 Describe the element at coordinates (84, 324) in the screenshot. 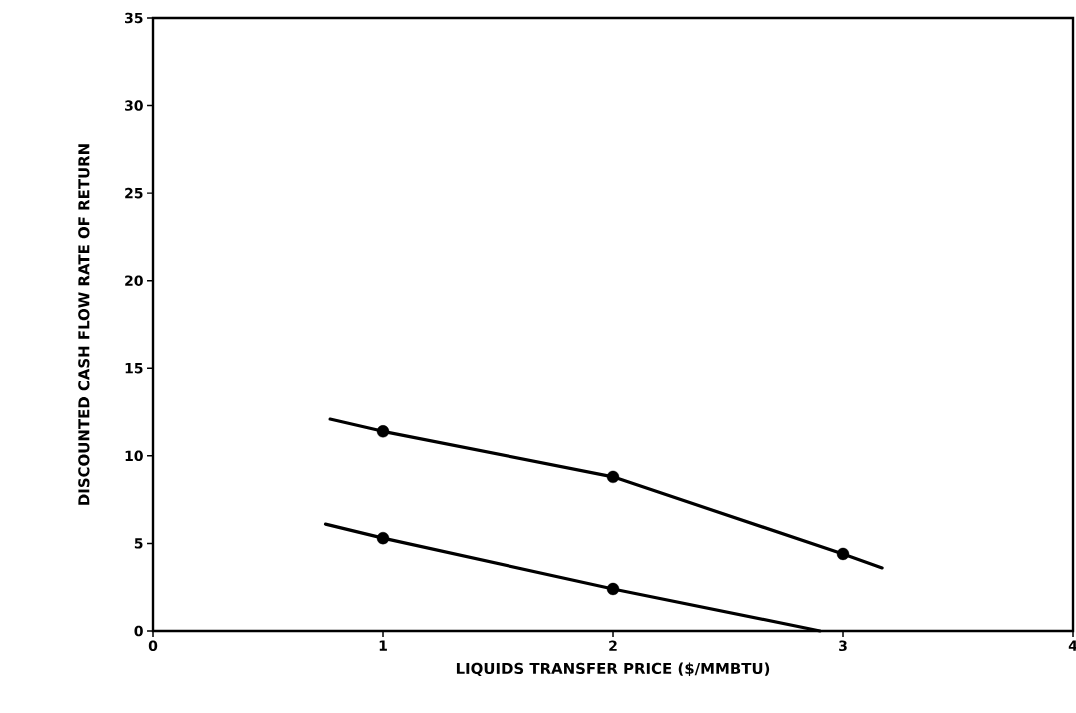

I see `y-axis-title: DISCOUNTED CASH FLOW RATE OF RETURN` at that location.